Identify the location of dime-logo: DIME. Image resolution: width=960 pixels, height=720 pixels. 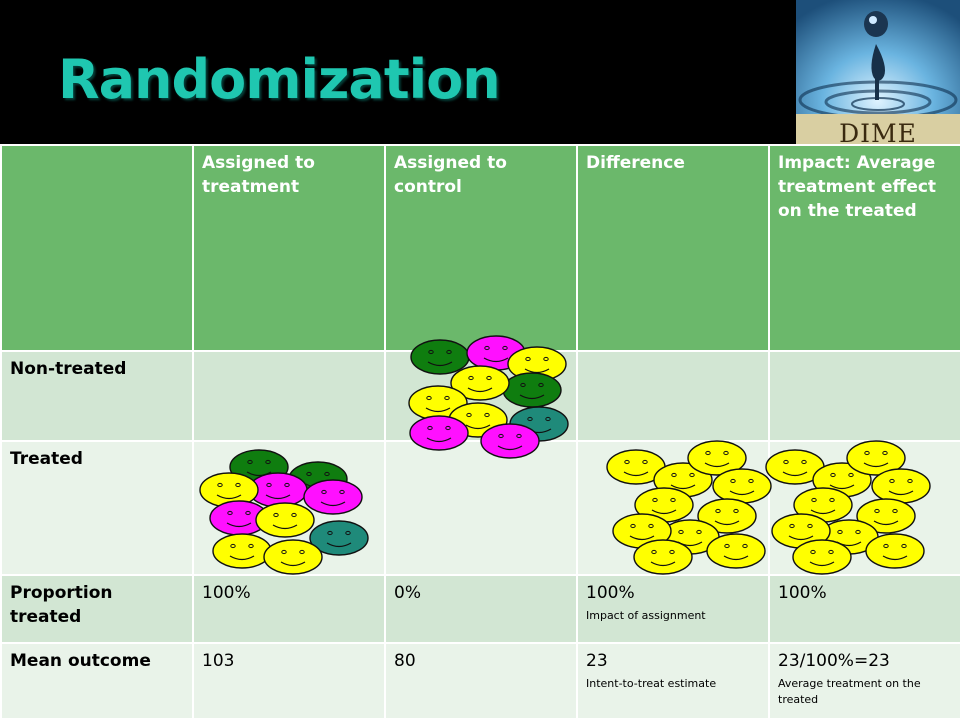
(878, 72).